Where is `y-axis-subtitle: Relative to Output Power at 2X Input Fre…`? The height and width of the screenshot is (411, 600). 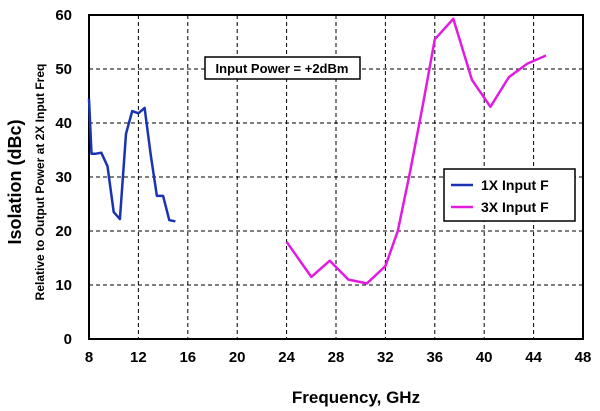
y-axis-subtitle: Relative to Output Power at 2X Input Fre… is located at coordinates (40, 182).